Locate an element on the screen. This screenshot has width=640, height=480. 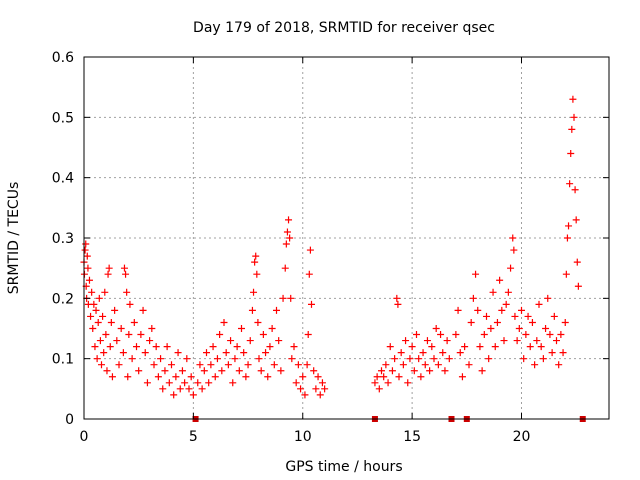
y-tick-label: 0.6 is located at coordinates (63, 58).